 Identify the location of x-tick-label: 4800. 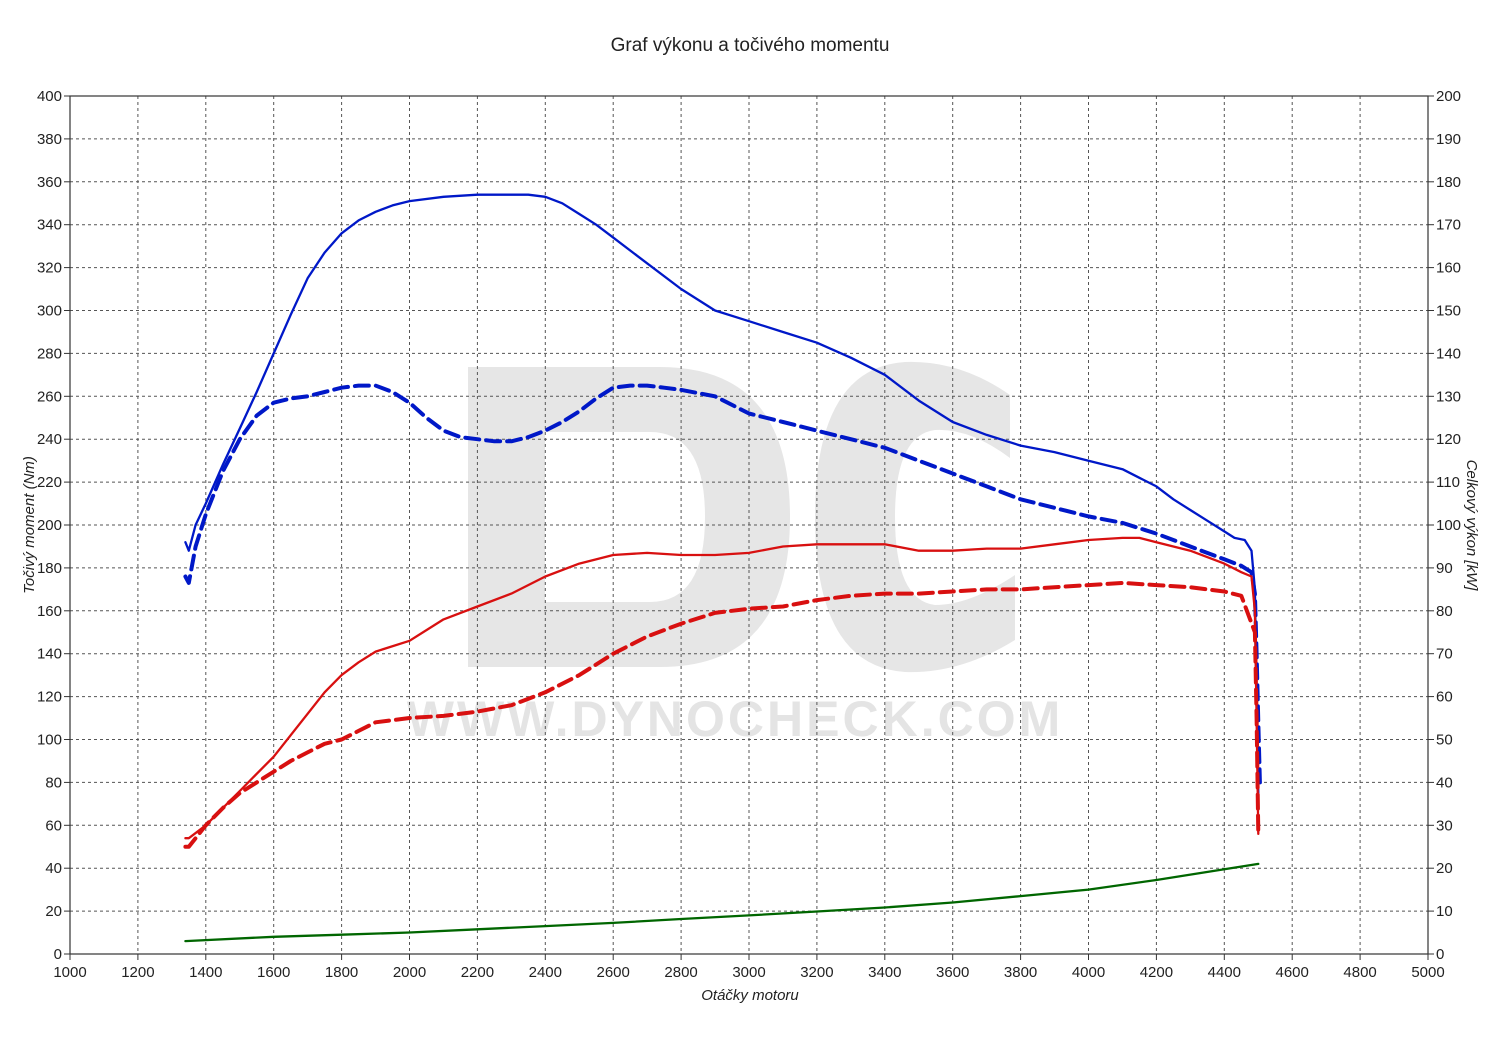
(1359, 972).